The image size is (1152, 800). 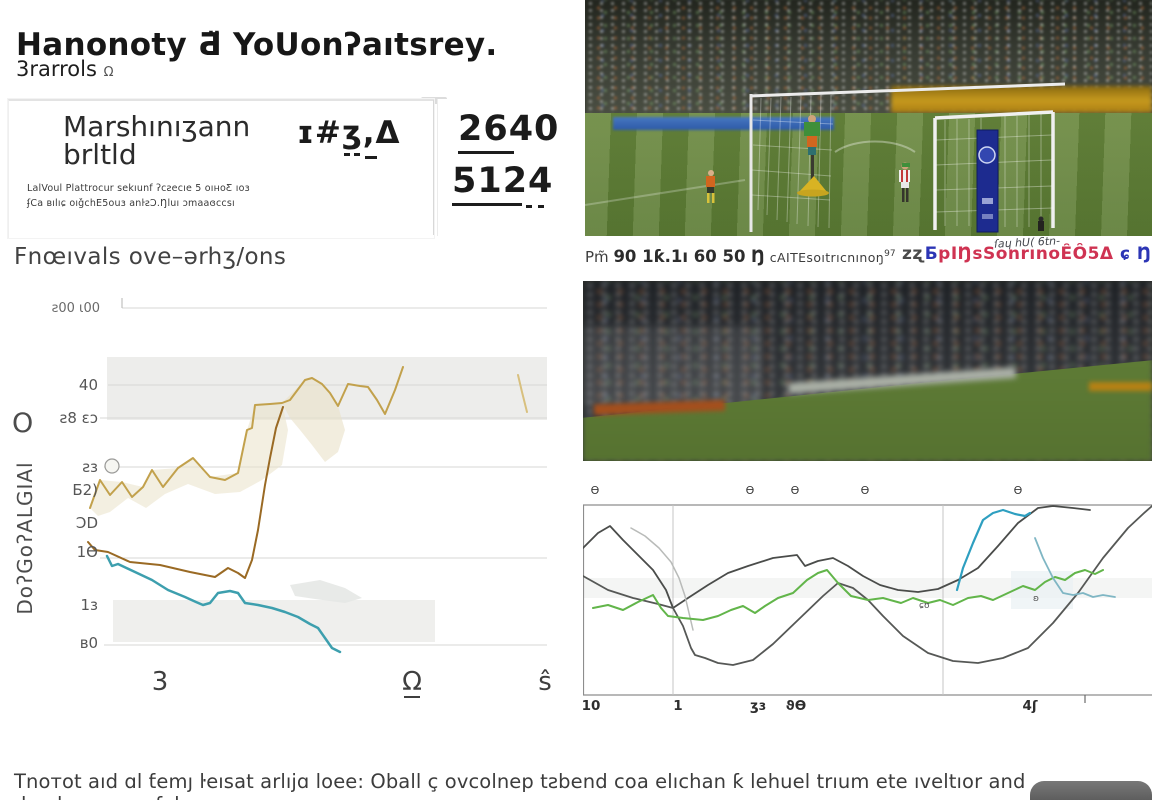 I want to click on logo-span: Б, so click(x=931, y=254).